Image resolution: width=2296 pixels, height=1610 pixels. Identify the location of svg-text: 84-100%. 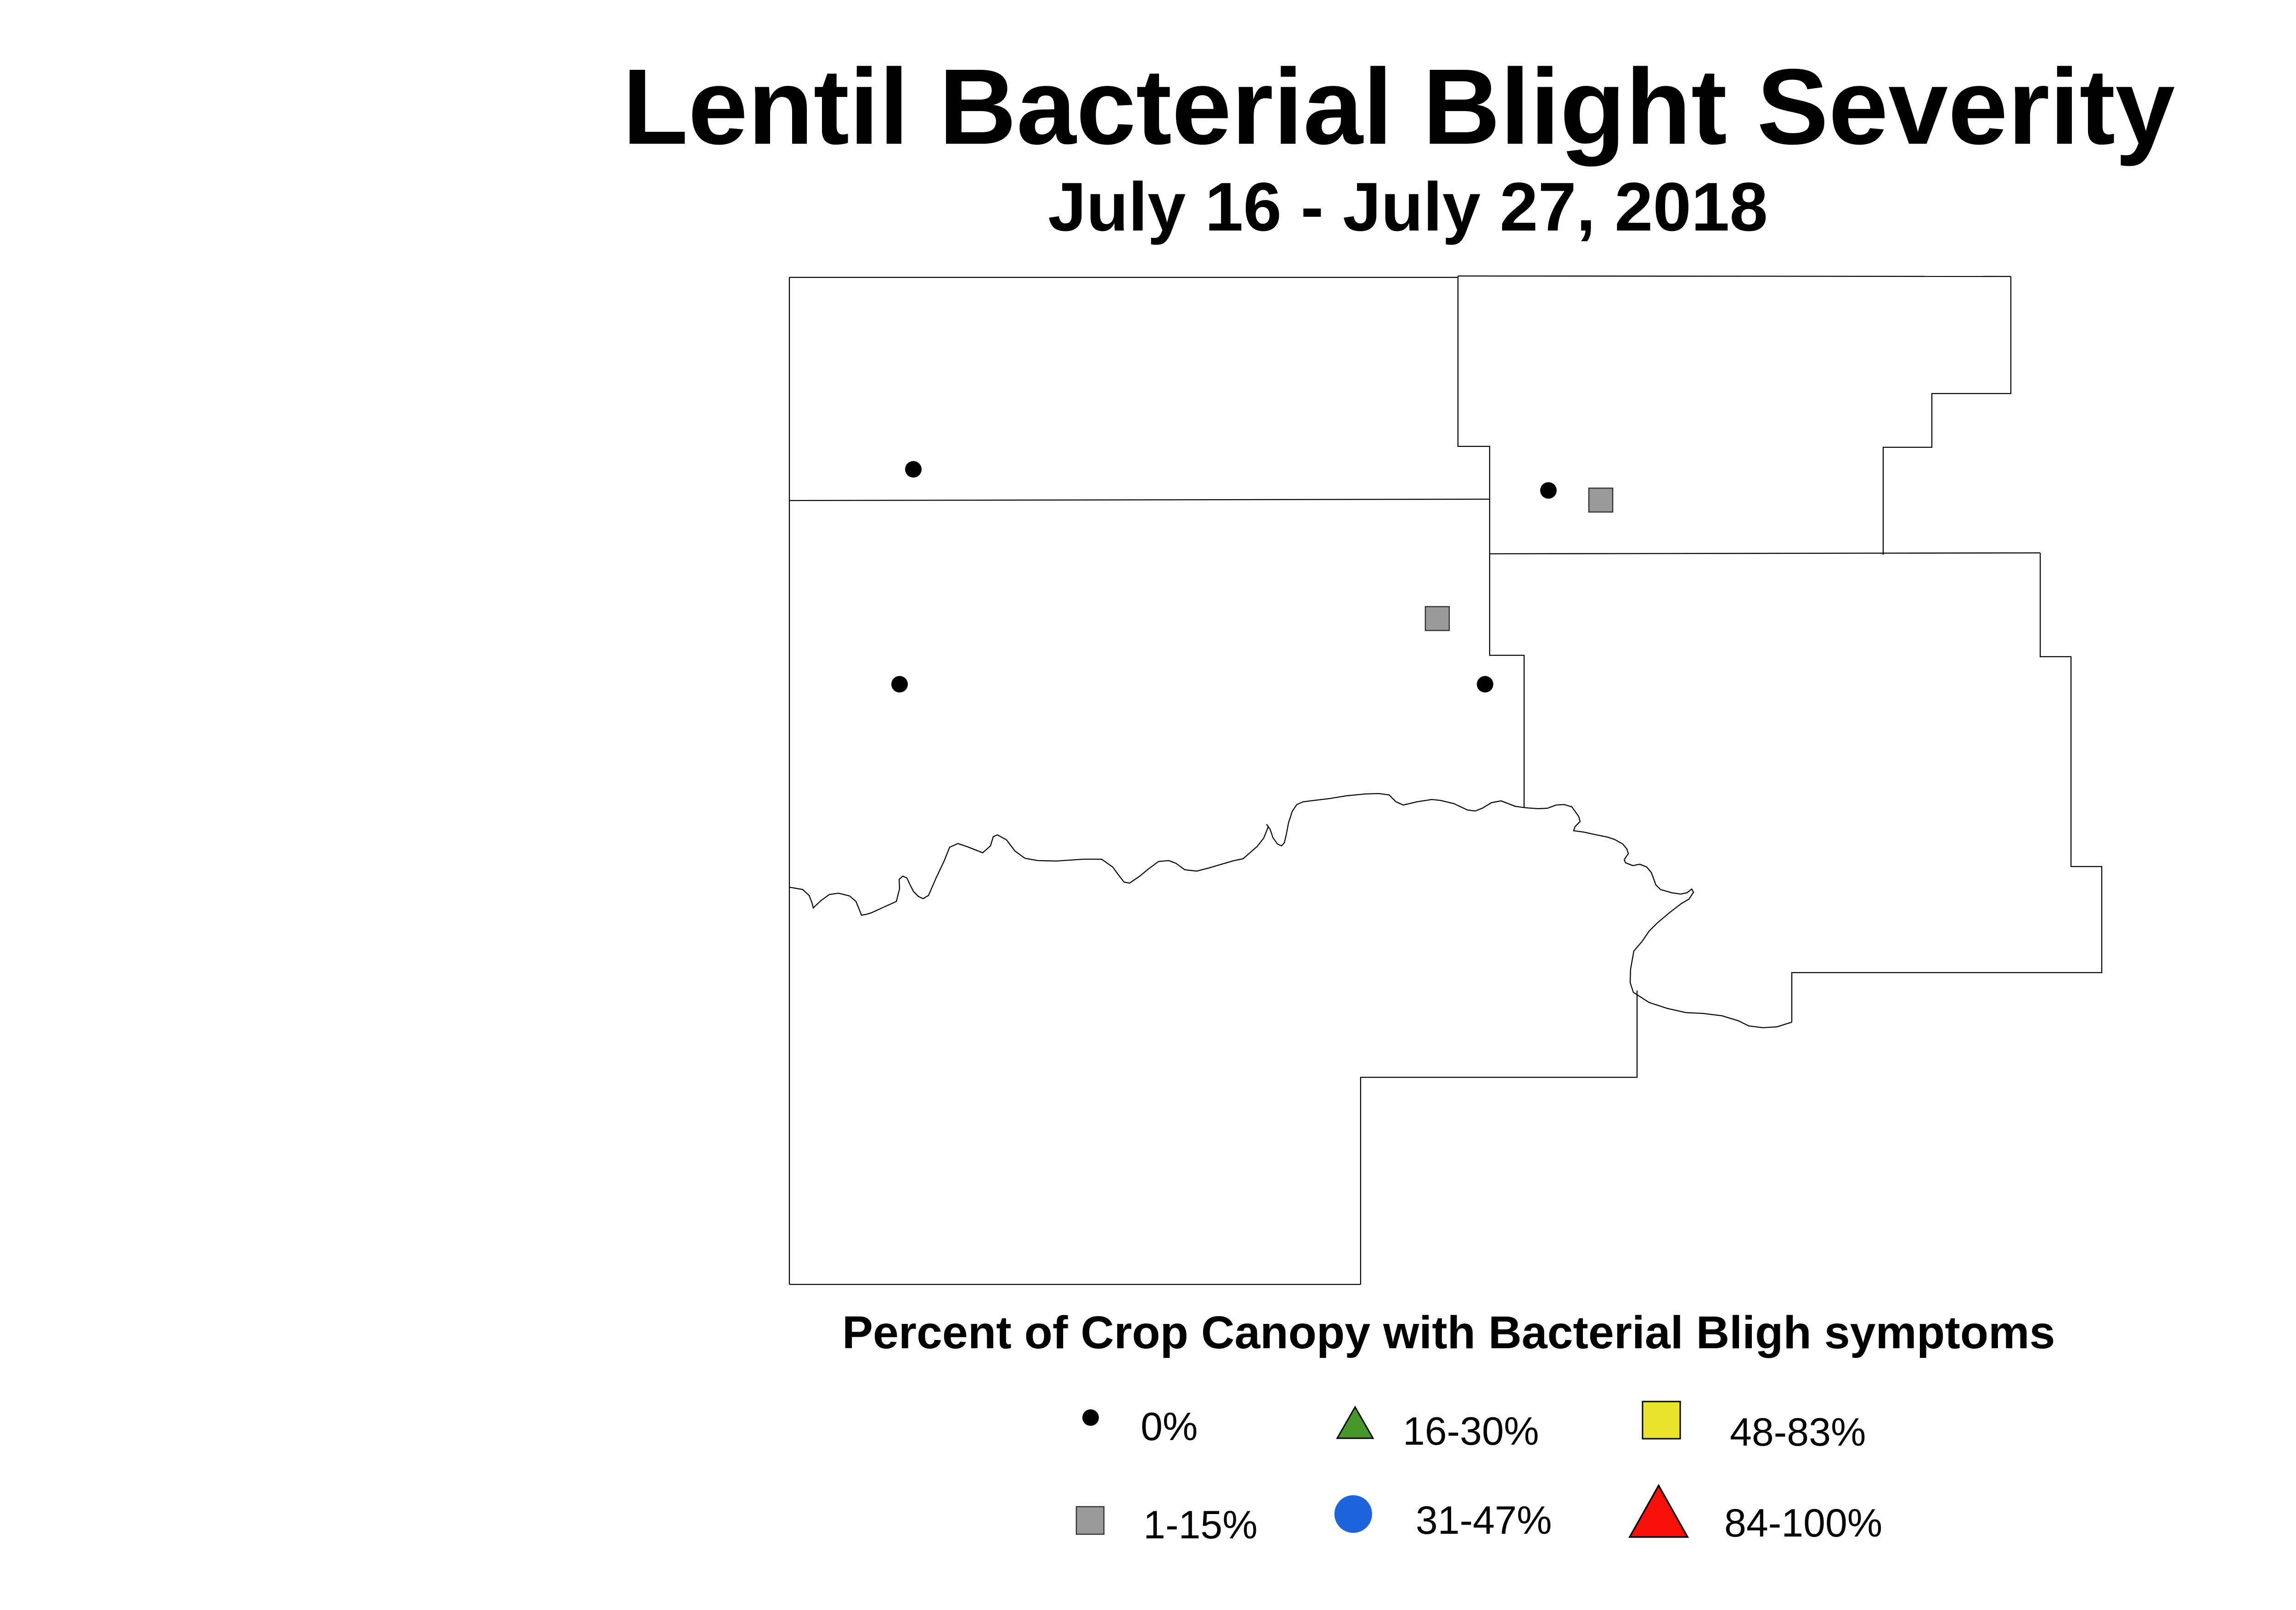
(1803, 1523).